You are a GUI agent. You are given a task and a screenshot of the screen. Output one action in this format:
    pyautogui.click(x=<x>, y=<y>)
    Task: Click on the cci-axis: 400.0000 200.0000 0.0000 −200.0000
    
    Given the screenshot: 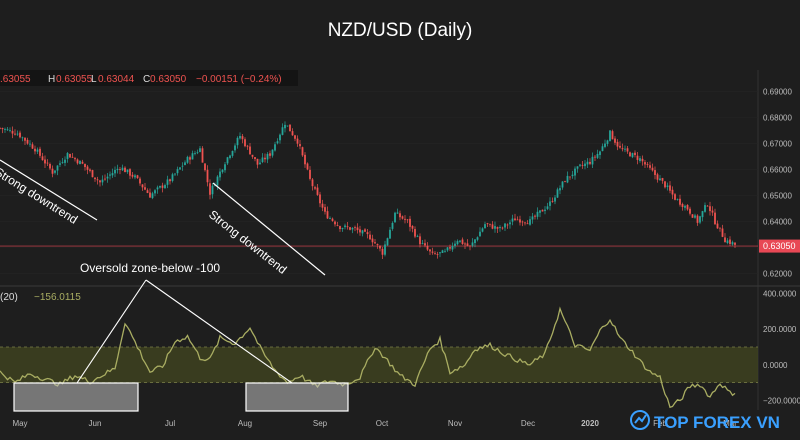 What is the action you would take?
    pyautogui.click(x=781, y=348)
    